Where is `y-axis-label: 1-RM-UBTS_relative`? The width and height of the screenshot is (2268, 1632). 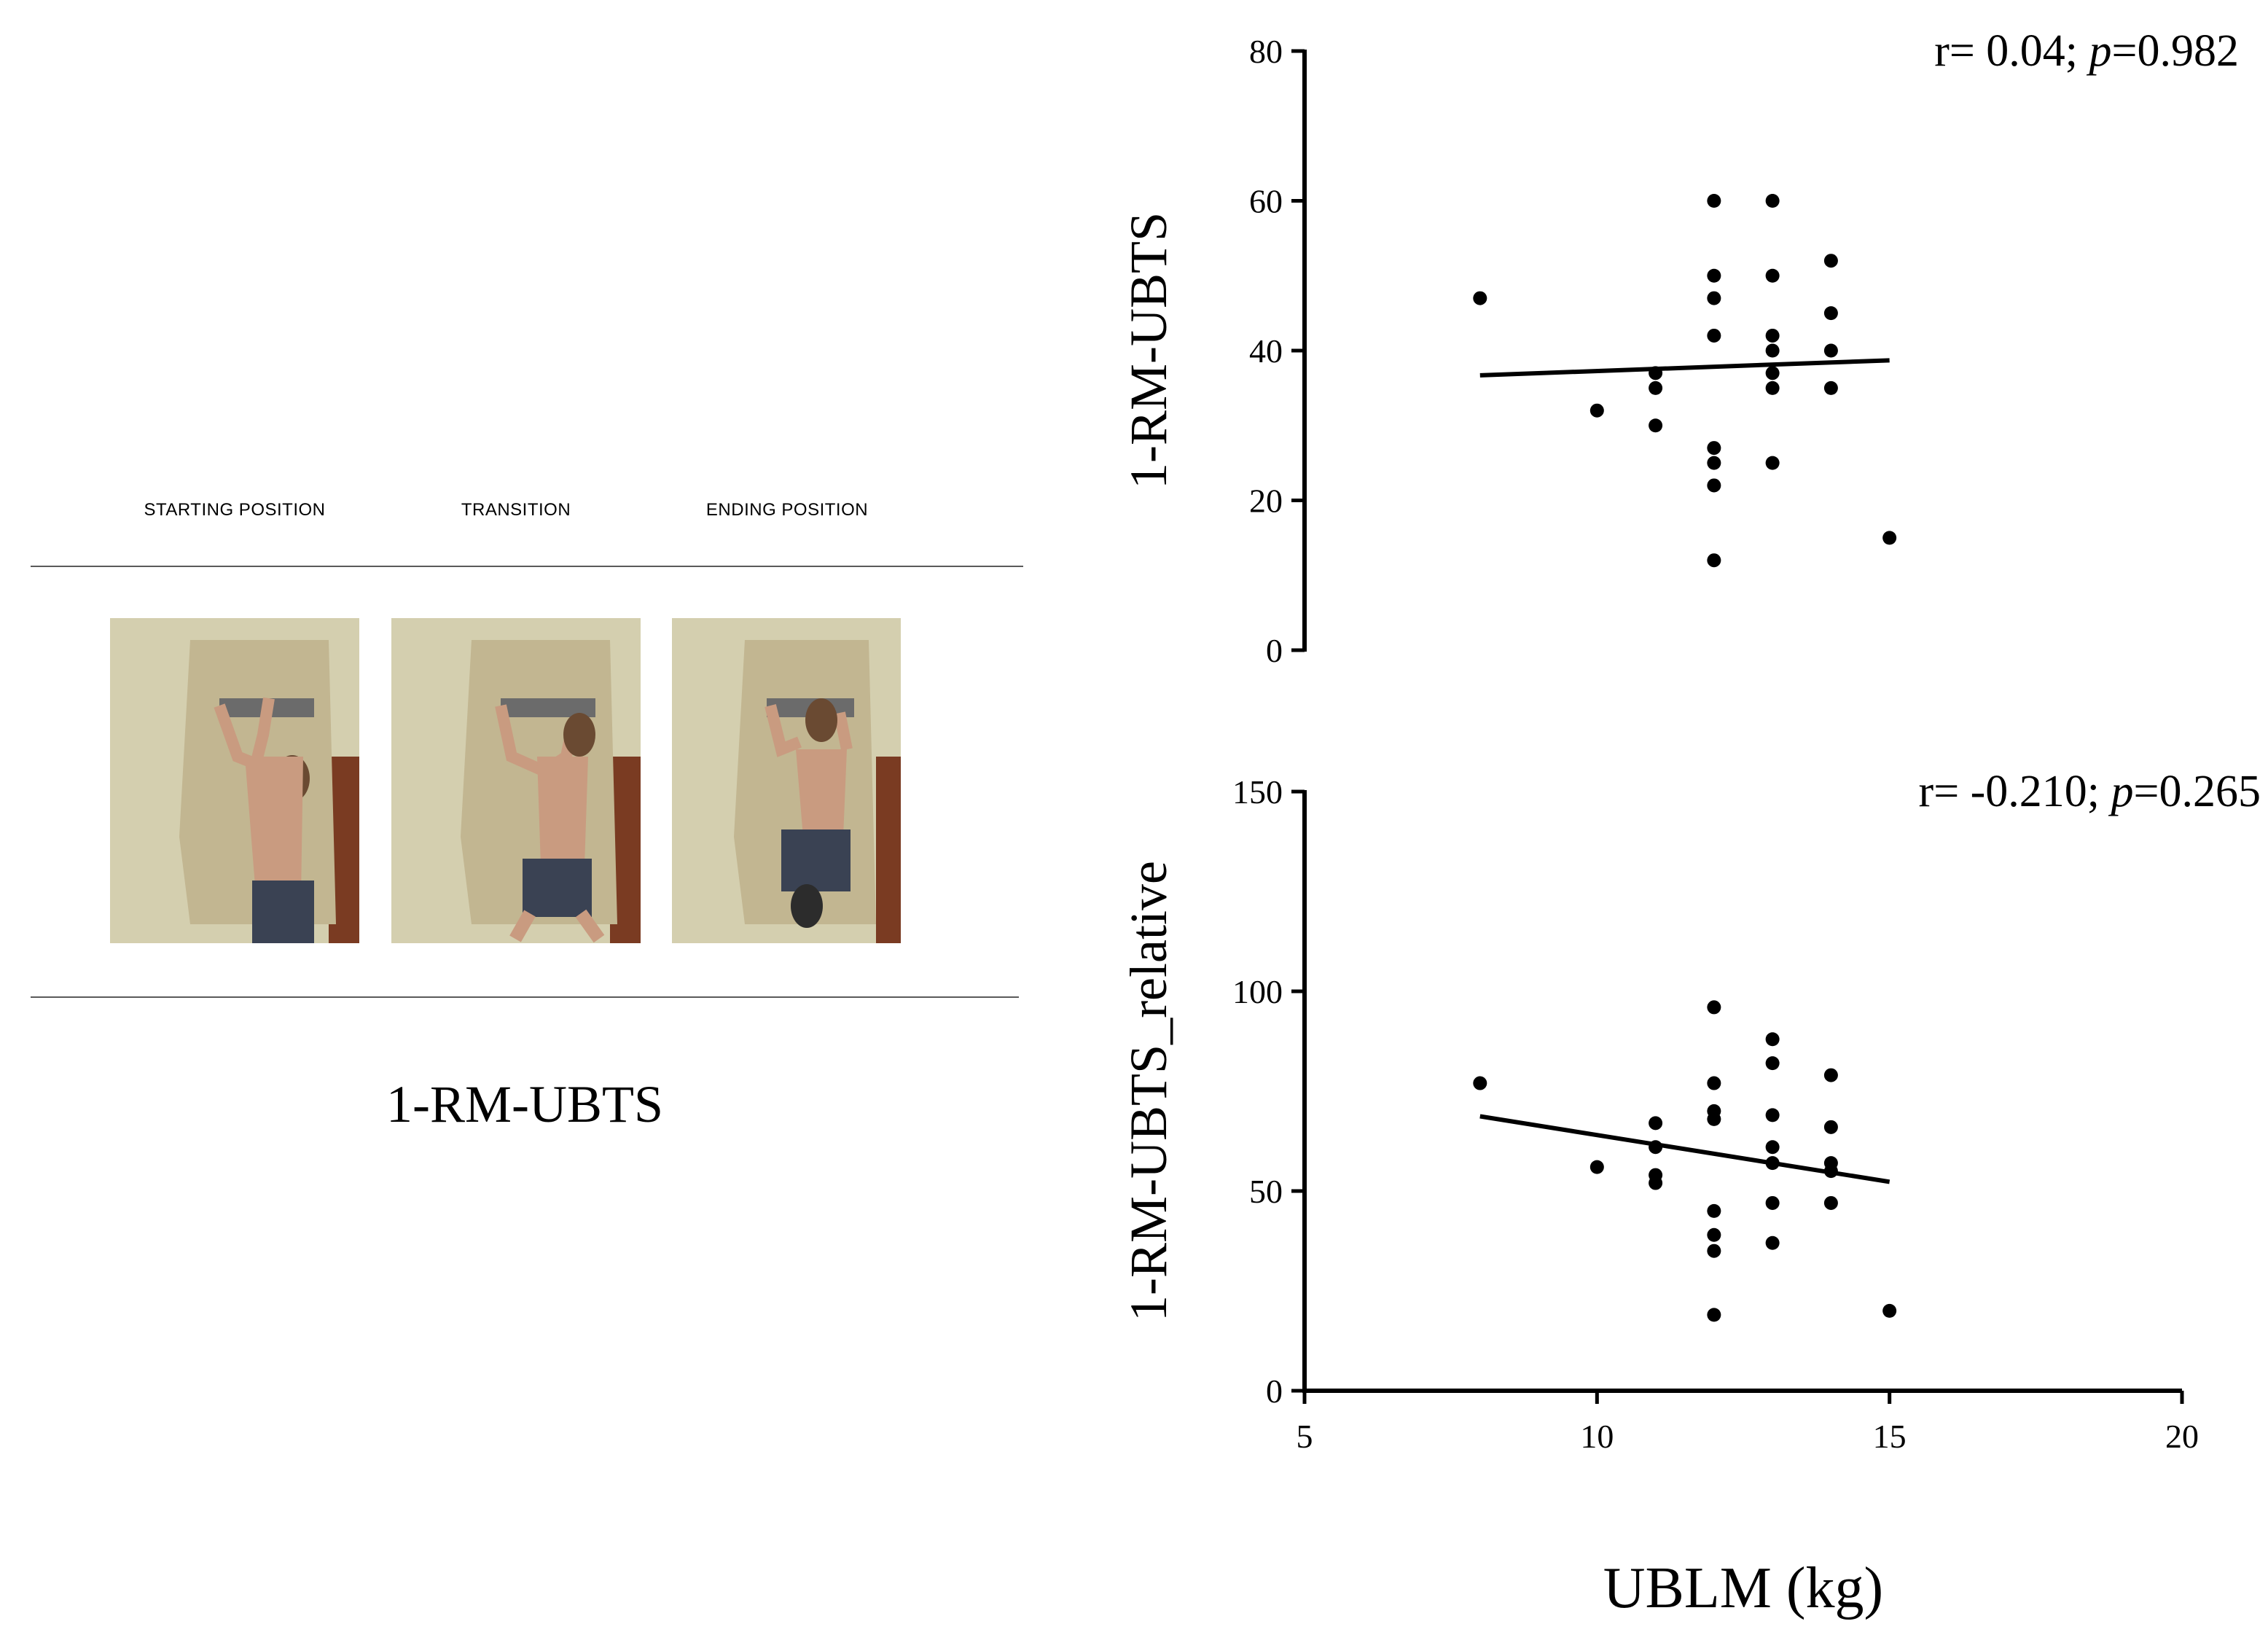 y-axis-label: 1-RM-UBTS_relative is located at coordinates (1148, 1091).